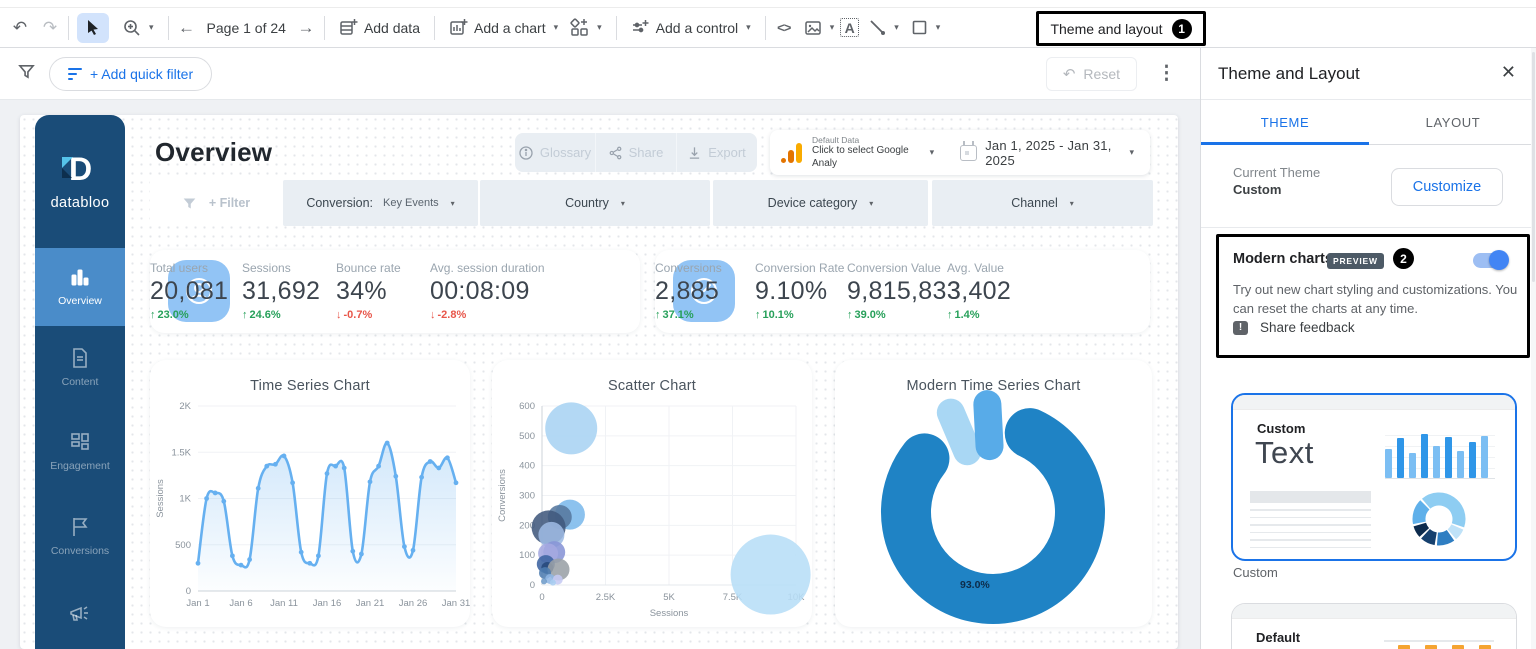 This screenshot has height=649, width=1536. I want to click on sidebar-item-content: Content, so click(80, 367).